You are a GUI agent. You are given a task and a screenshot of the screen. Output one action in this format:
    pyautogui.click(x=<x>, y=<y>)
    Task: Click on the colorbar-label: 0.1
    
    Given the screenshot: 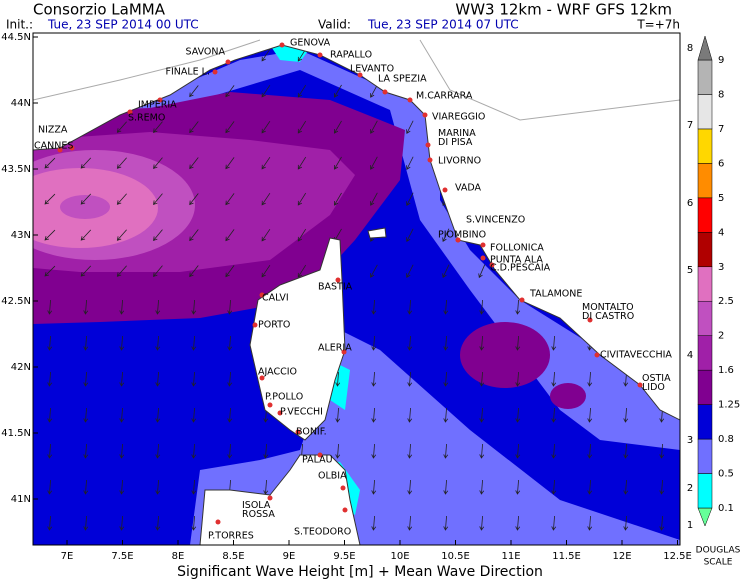 What is the action you would take?
    pyautogui.click(x=726, y=508)
    